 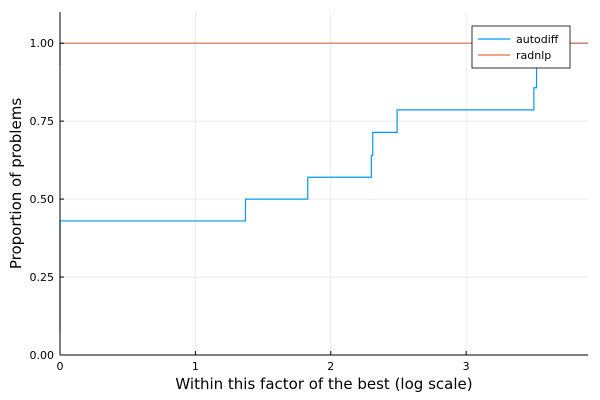 I want to click on y-tick-label: 1.00, so click(x=42, y=43).